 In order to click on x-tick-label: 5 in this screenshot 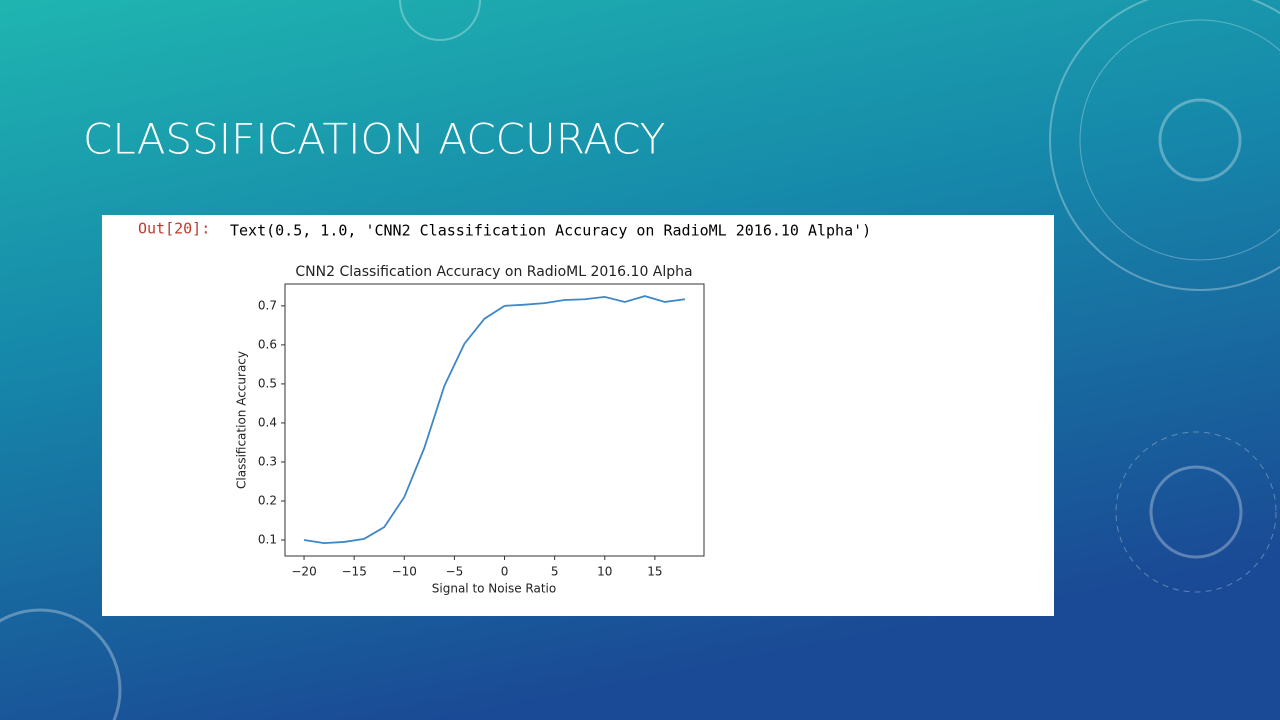, I will do `click(555, 572)`.